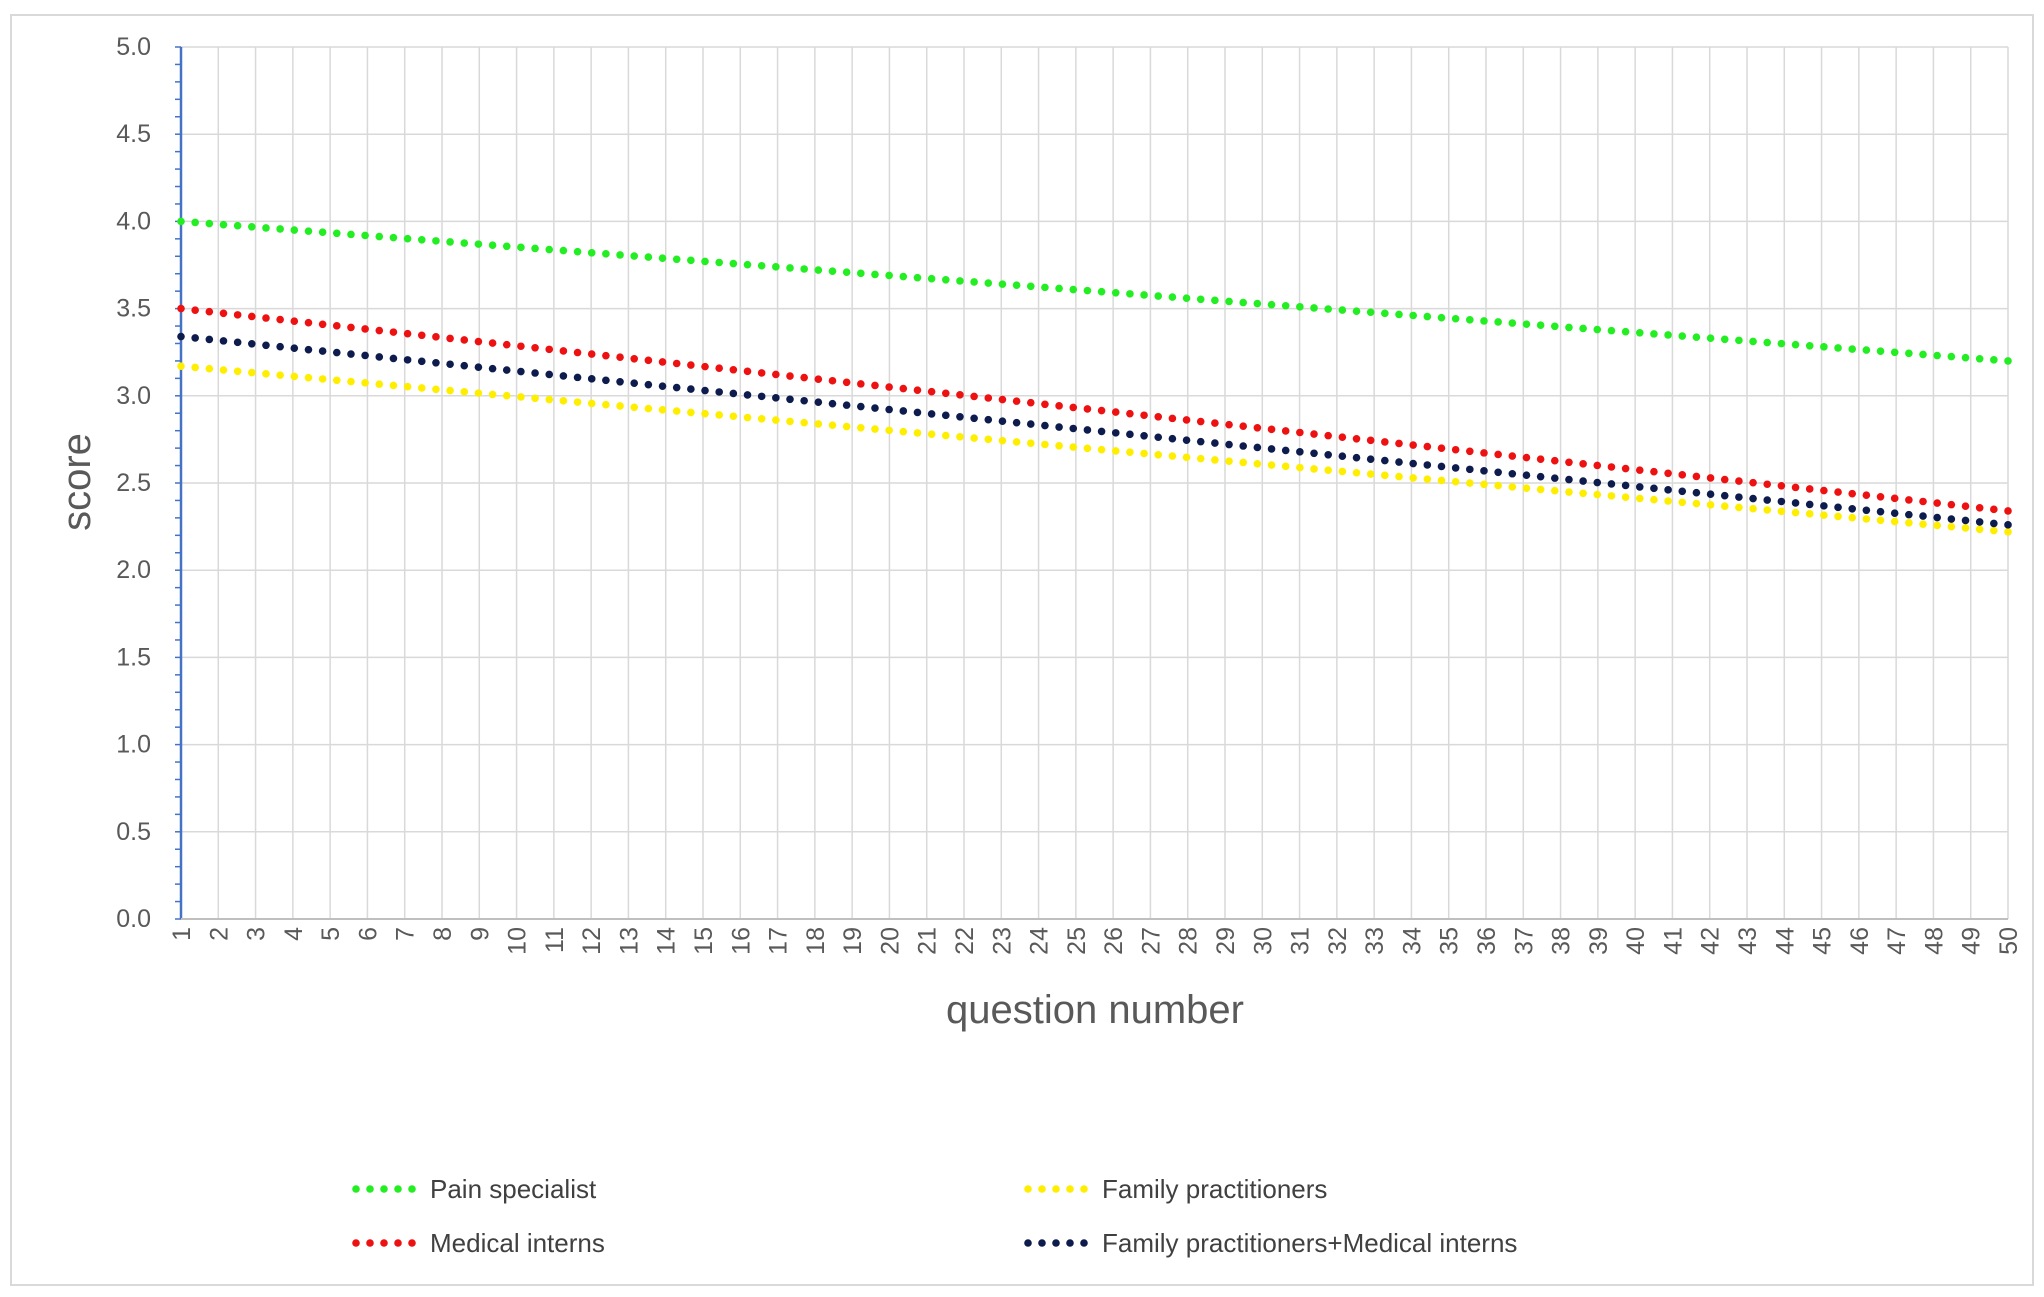  Describe the element at coordinates (133, 919) in the screenshot. I see `y-tick-label: 0.0` at that location.